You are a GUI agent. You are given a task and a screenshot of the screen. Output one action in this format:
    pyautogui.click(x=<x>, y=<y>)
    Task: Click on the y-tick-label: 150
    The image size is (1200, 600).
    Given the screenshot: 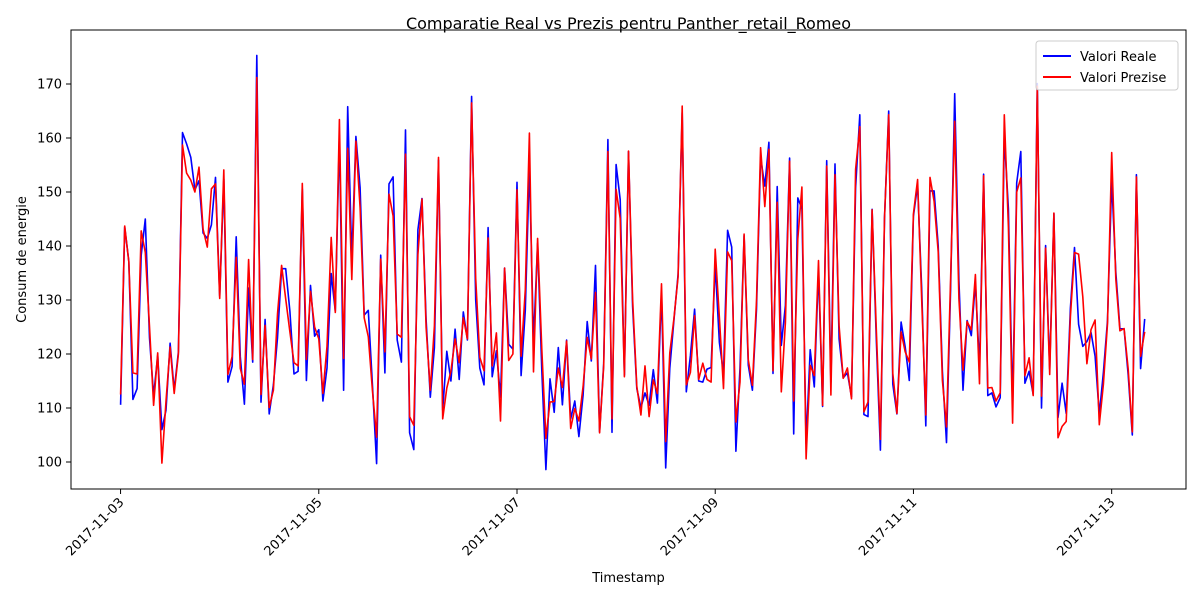 What is the action you would take?
    pyautogui.click(x=49, y=193)
    